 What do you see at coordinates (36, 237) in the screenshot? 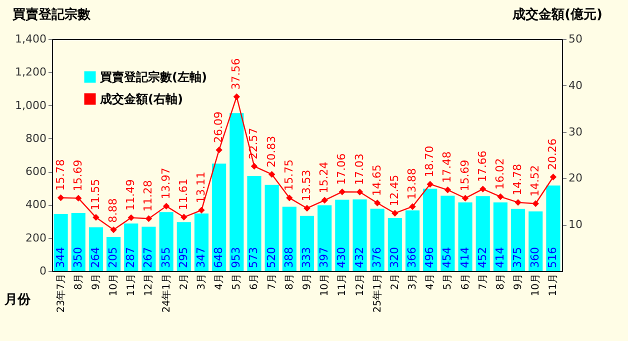
I see `y-tick-label: 200` at bounding box center [36, 237].